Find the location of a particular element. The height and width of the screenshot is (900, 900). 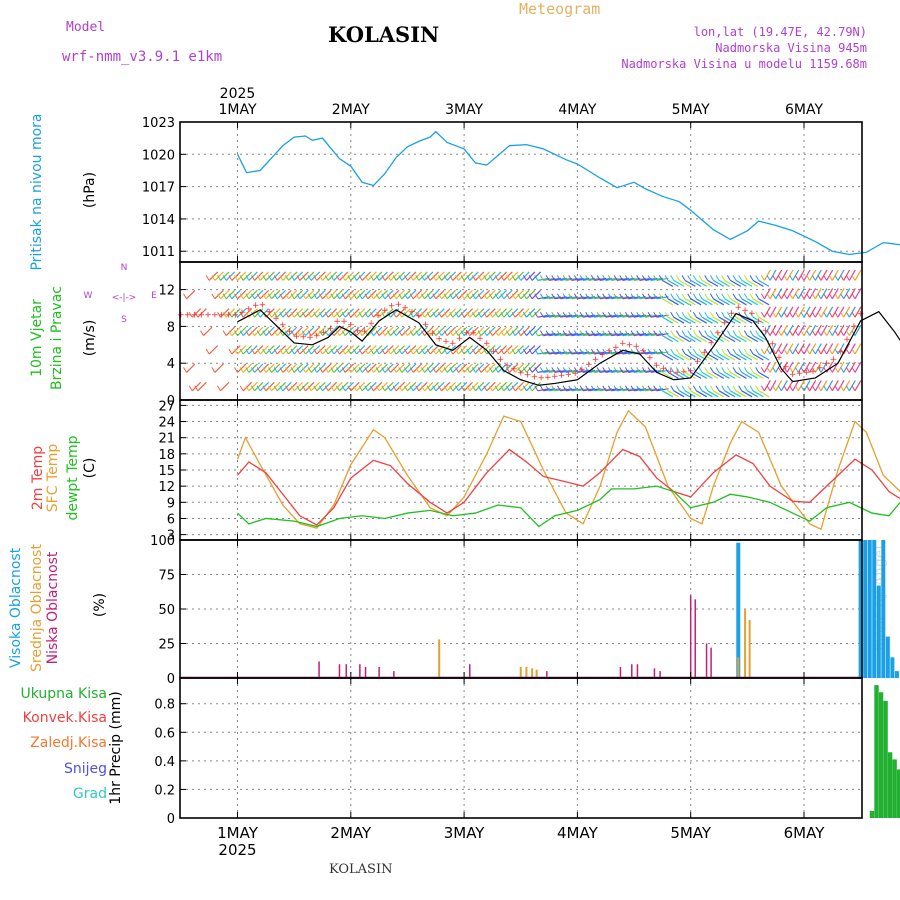

year-label-bottom: 2025 is located at coordinates (237, 850).